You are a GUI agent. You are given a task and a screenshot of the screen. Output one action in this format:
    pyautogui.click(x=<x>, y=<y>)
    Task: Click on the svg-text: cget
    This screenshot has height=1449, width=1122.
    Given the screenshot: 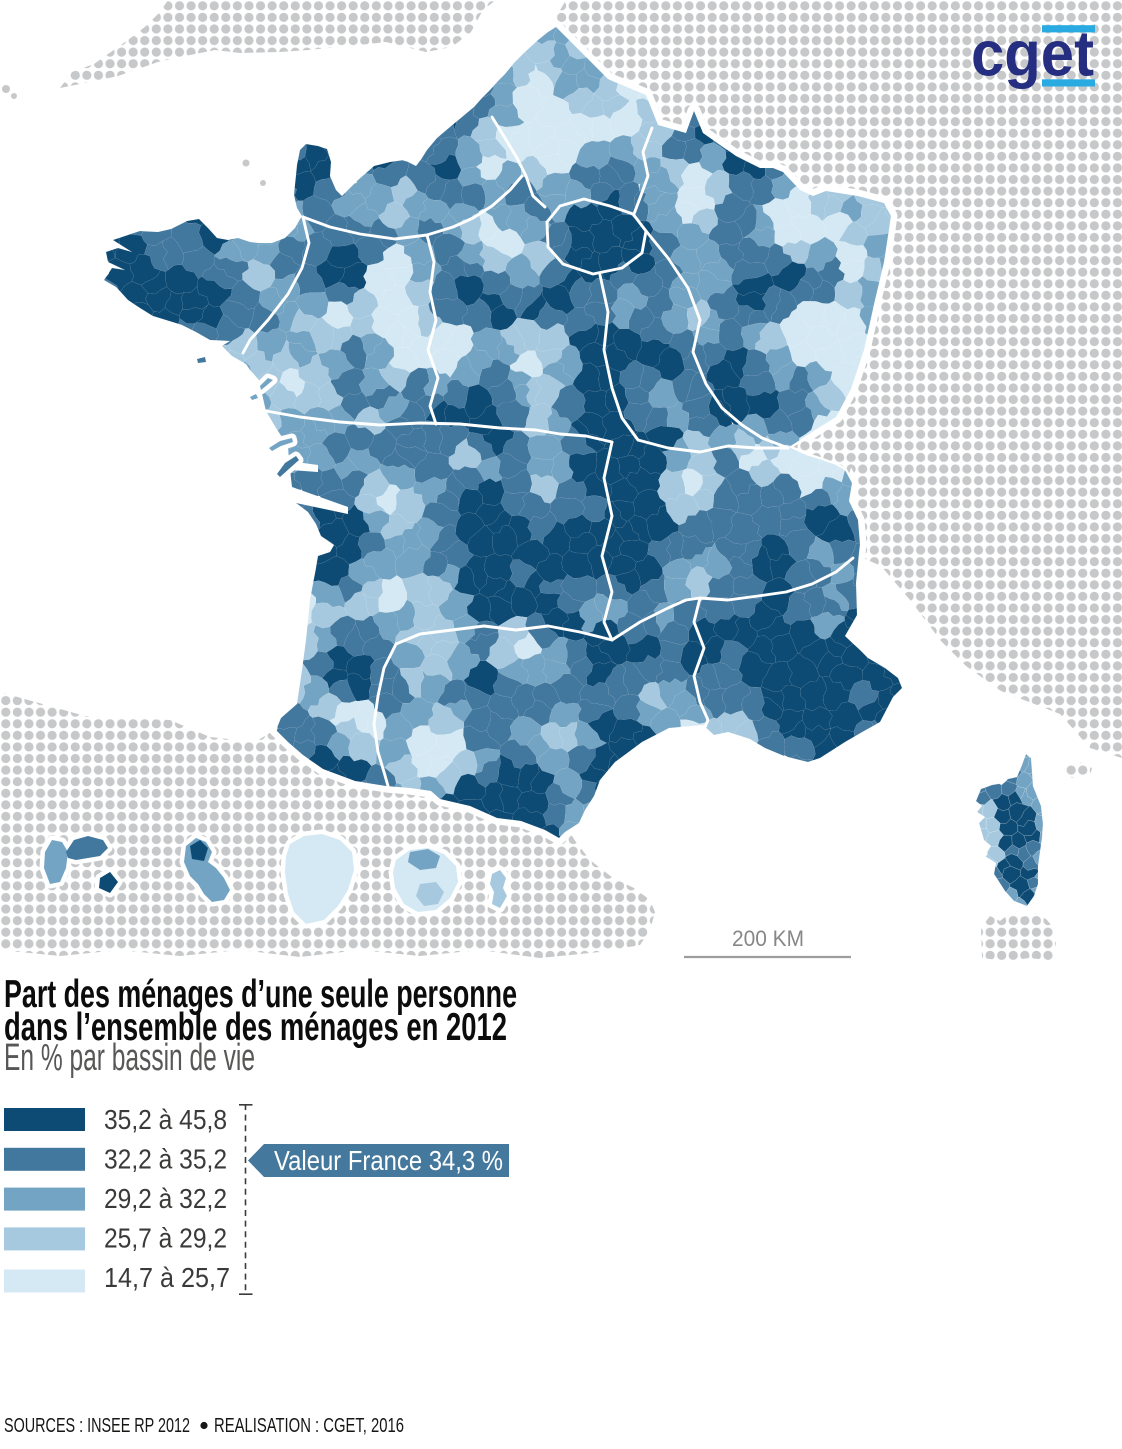 What is the action you would take?
    pyautogui.click(x=1032, y=54)
    